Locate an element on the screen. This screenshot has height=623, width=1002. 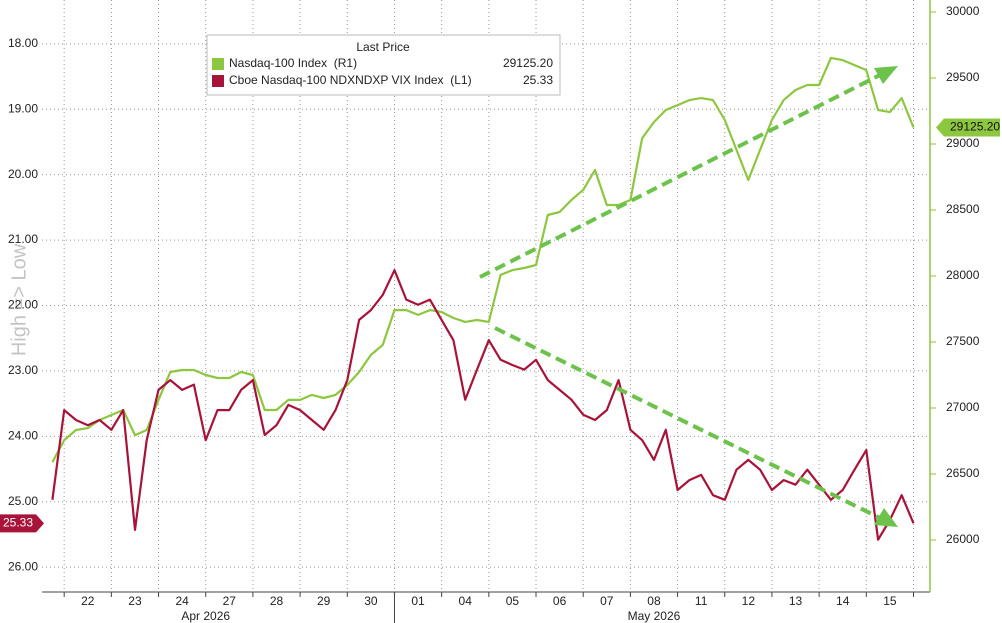
y2-tick-label: 27000 is located at coordinates (963, 407).